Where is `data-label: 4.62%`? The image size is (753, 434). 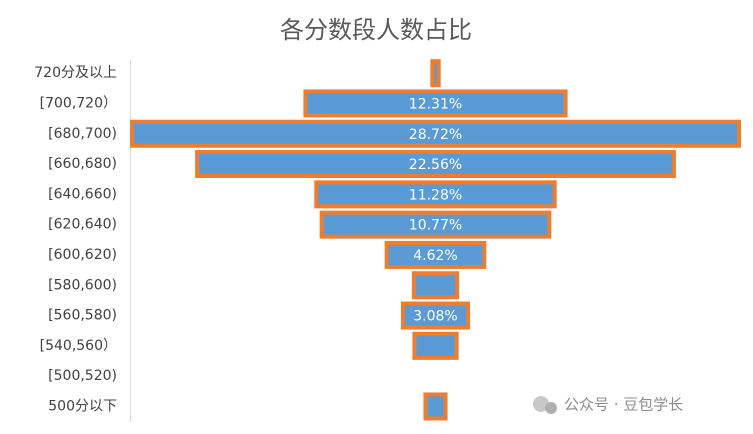
data-label: 4.62% is located at coordinates (435, 256).